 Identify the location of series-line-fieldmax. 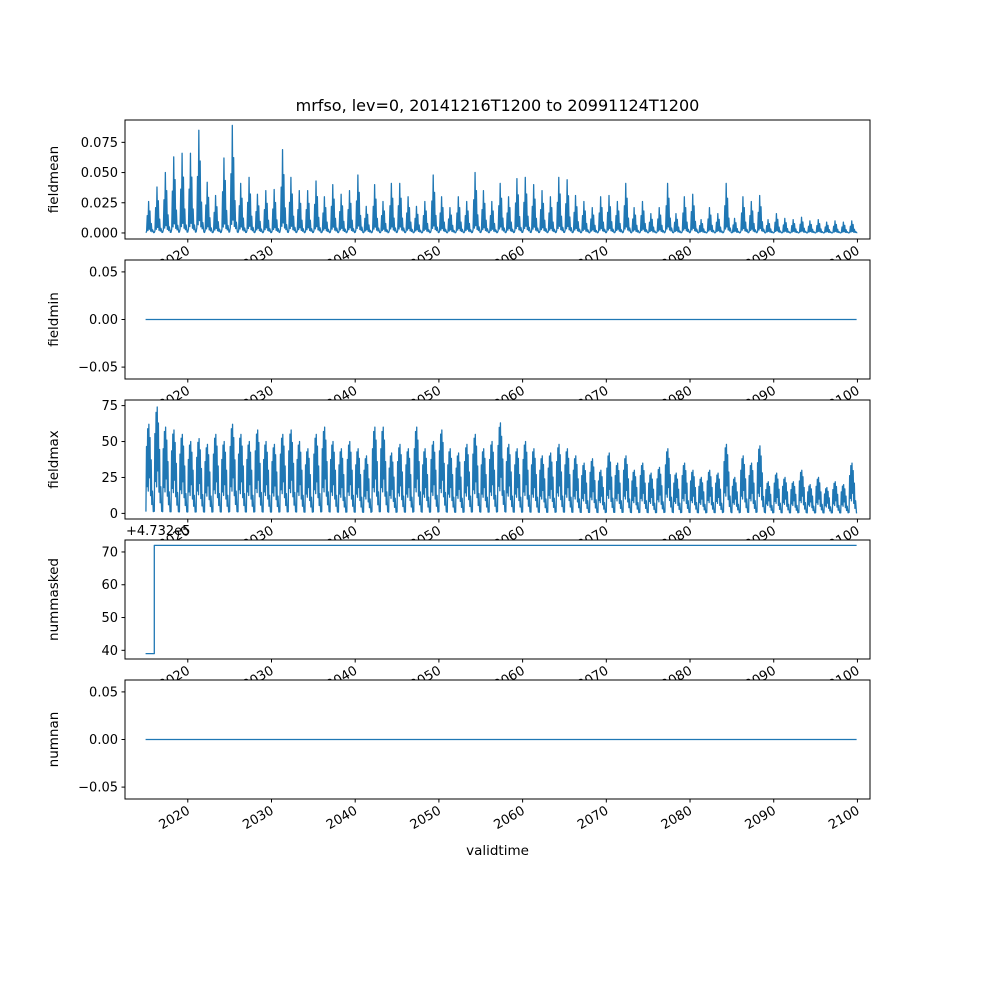
(501, 460).